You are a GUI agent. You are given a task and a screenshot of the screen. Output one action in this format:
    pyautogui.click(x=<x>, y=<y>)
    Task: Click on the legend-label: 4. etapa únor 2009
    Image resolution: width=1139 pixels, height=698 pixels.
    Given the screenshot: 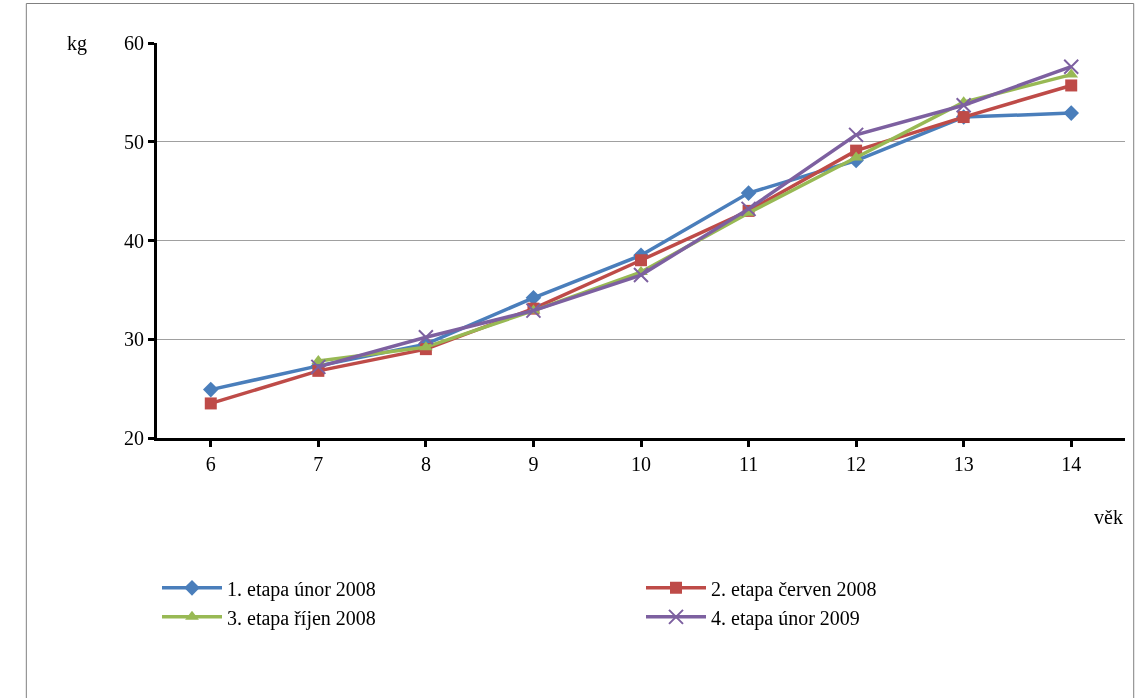 What is the action you would take?
    pyautogui.click(x=785, y=618)
    